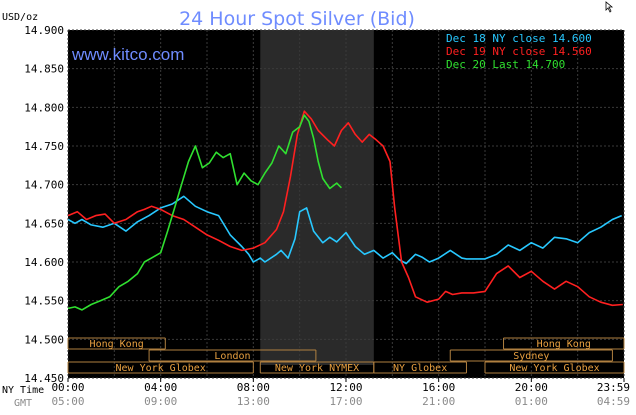  I want to click on x-tick-label-gmt: 13:00, so click(253, 401).